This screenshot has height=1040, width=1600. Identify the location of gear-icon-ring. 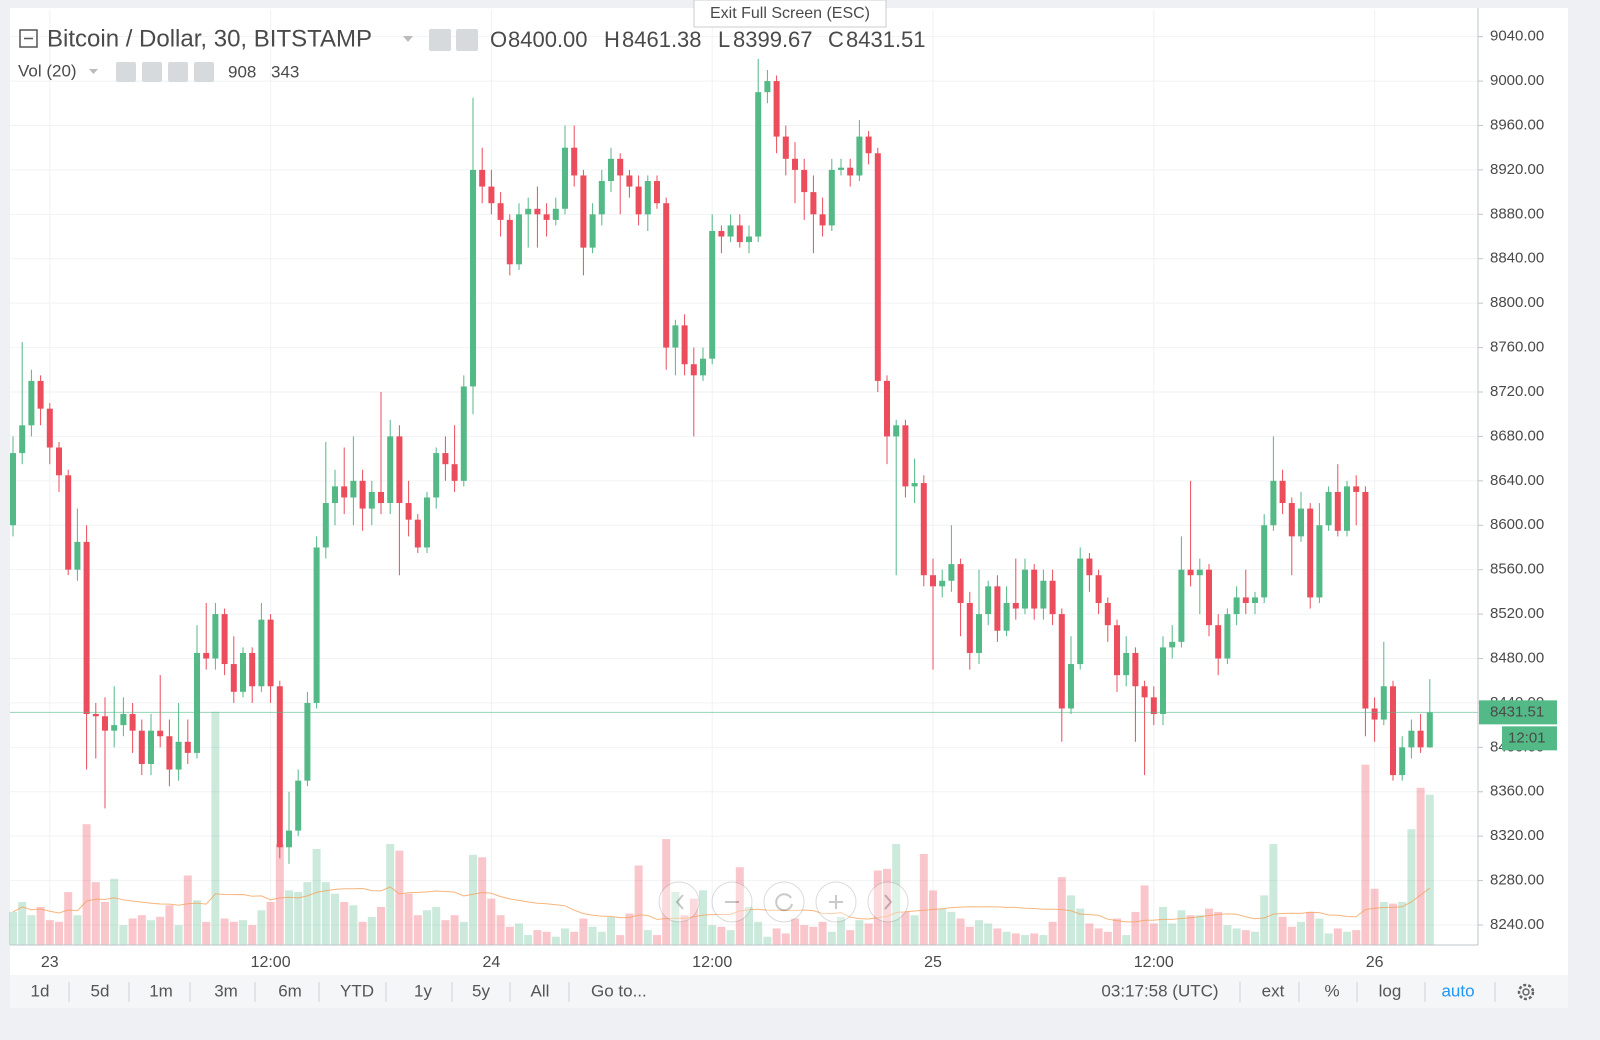
(1526, 992).